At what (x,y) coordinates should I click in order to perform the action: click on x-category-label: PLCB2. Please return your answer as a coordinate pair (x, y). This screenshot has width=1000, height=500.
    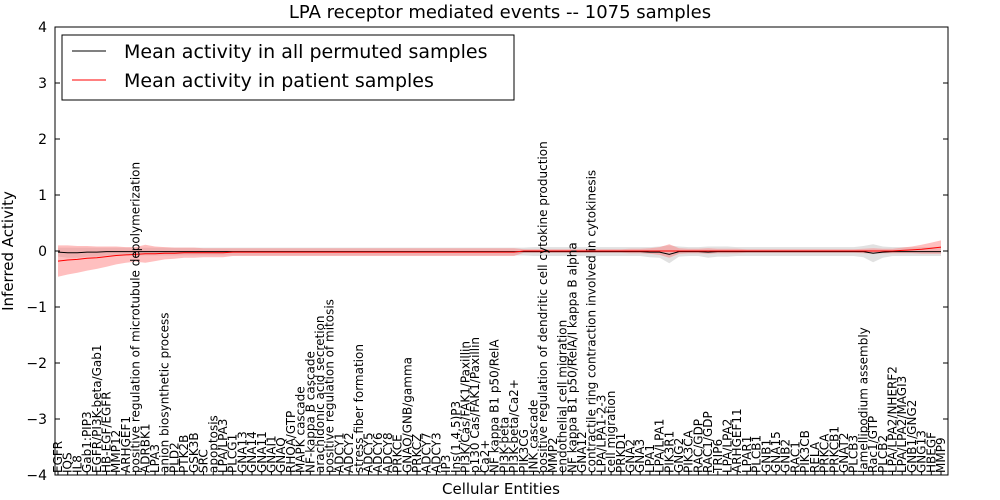
    Looking at the image, I should click on (883, 454).